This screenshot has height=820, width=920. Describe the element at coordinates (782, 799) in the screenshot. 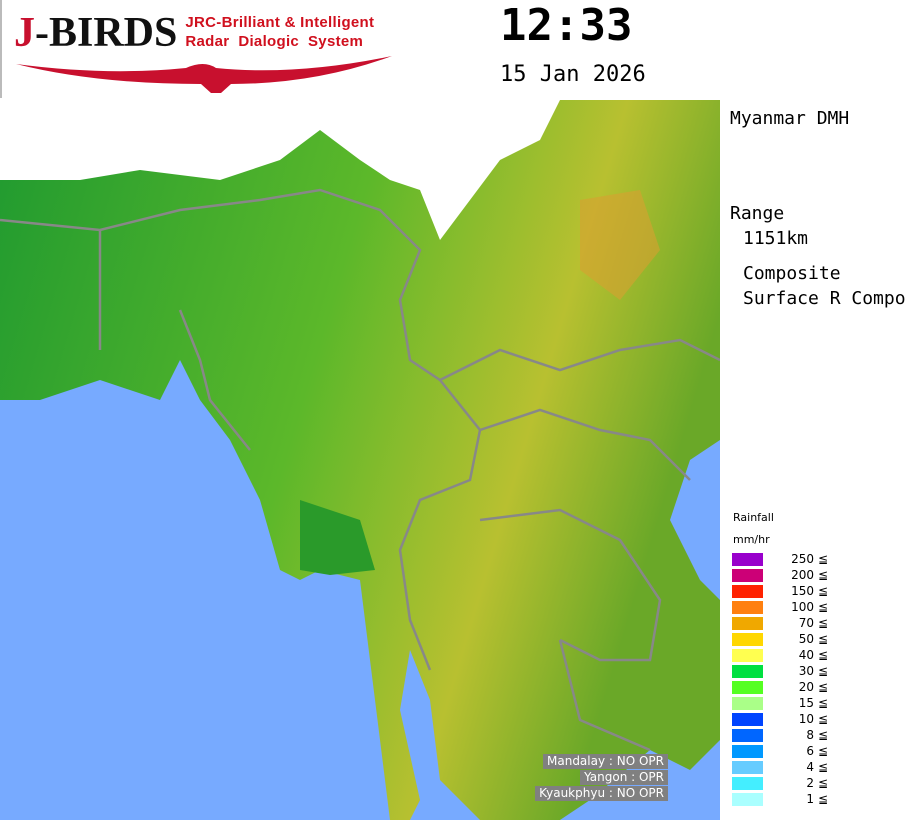

I see `legend-item: 1 ≦` at that location.